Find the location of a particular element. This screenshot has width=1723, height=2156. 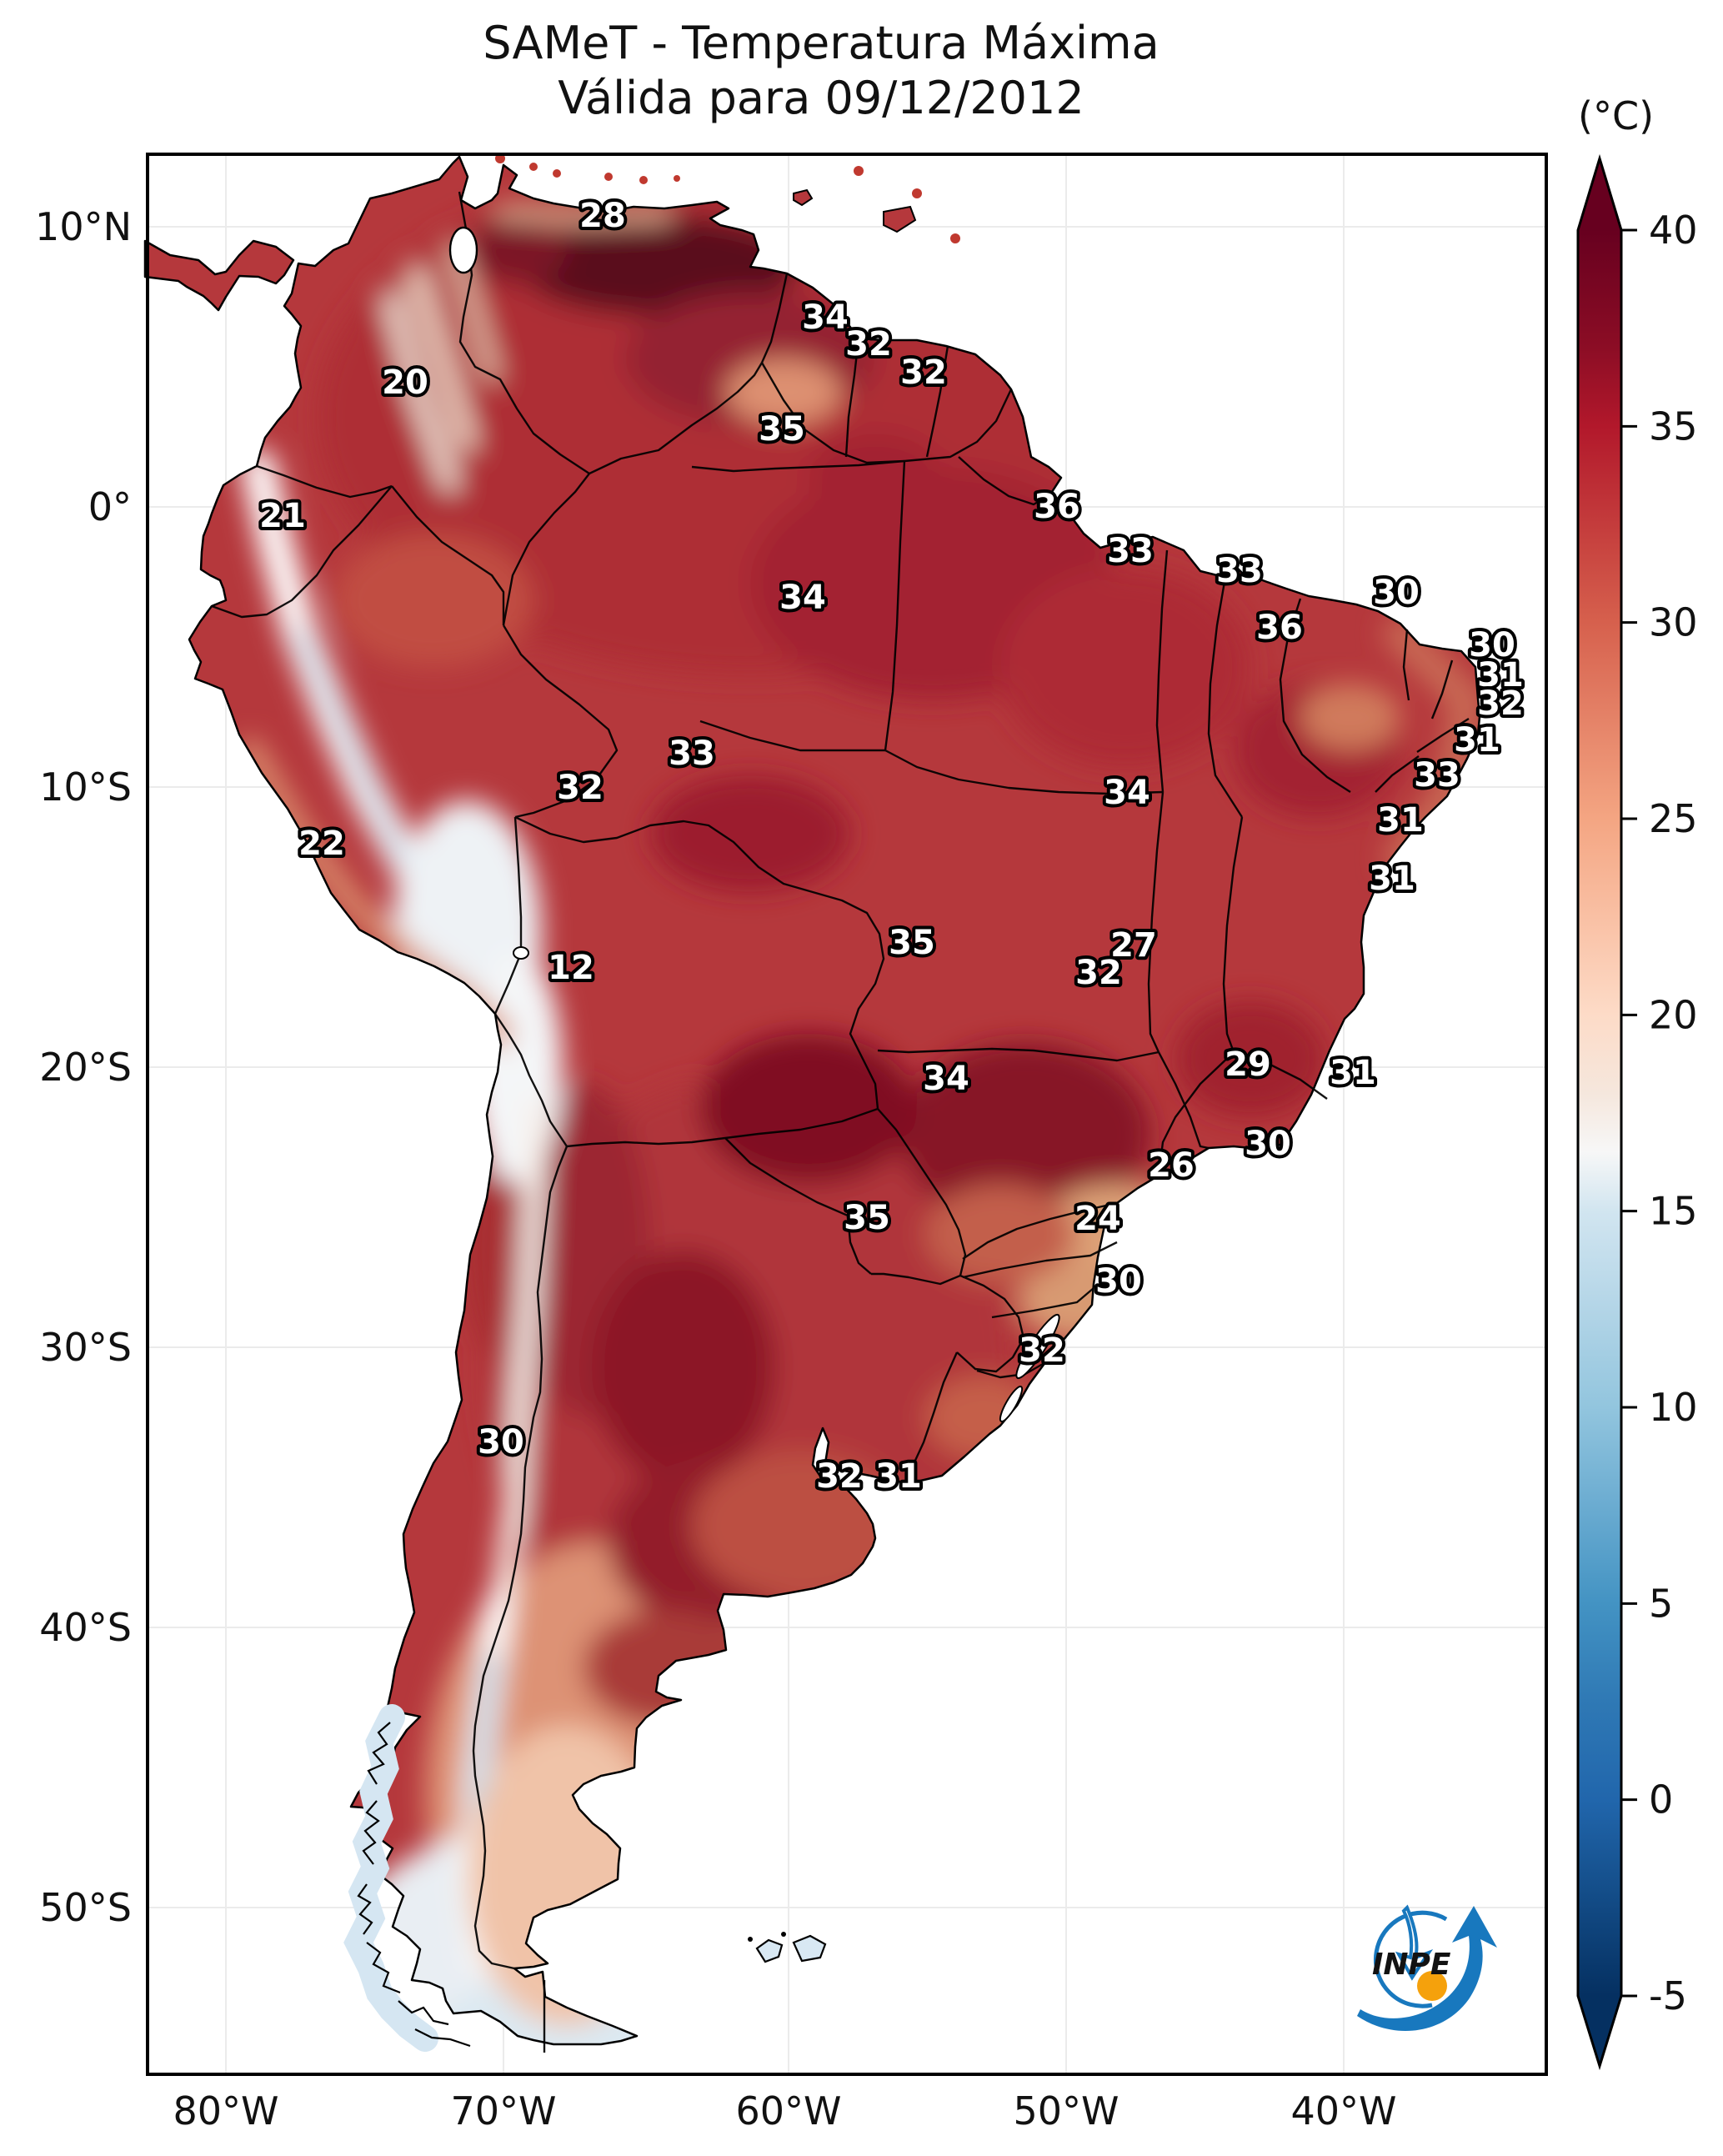

lat-tick-label: 40°S is located at coordinates (86, 1627).